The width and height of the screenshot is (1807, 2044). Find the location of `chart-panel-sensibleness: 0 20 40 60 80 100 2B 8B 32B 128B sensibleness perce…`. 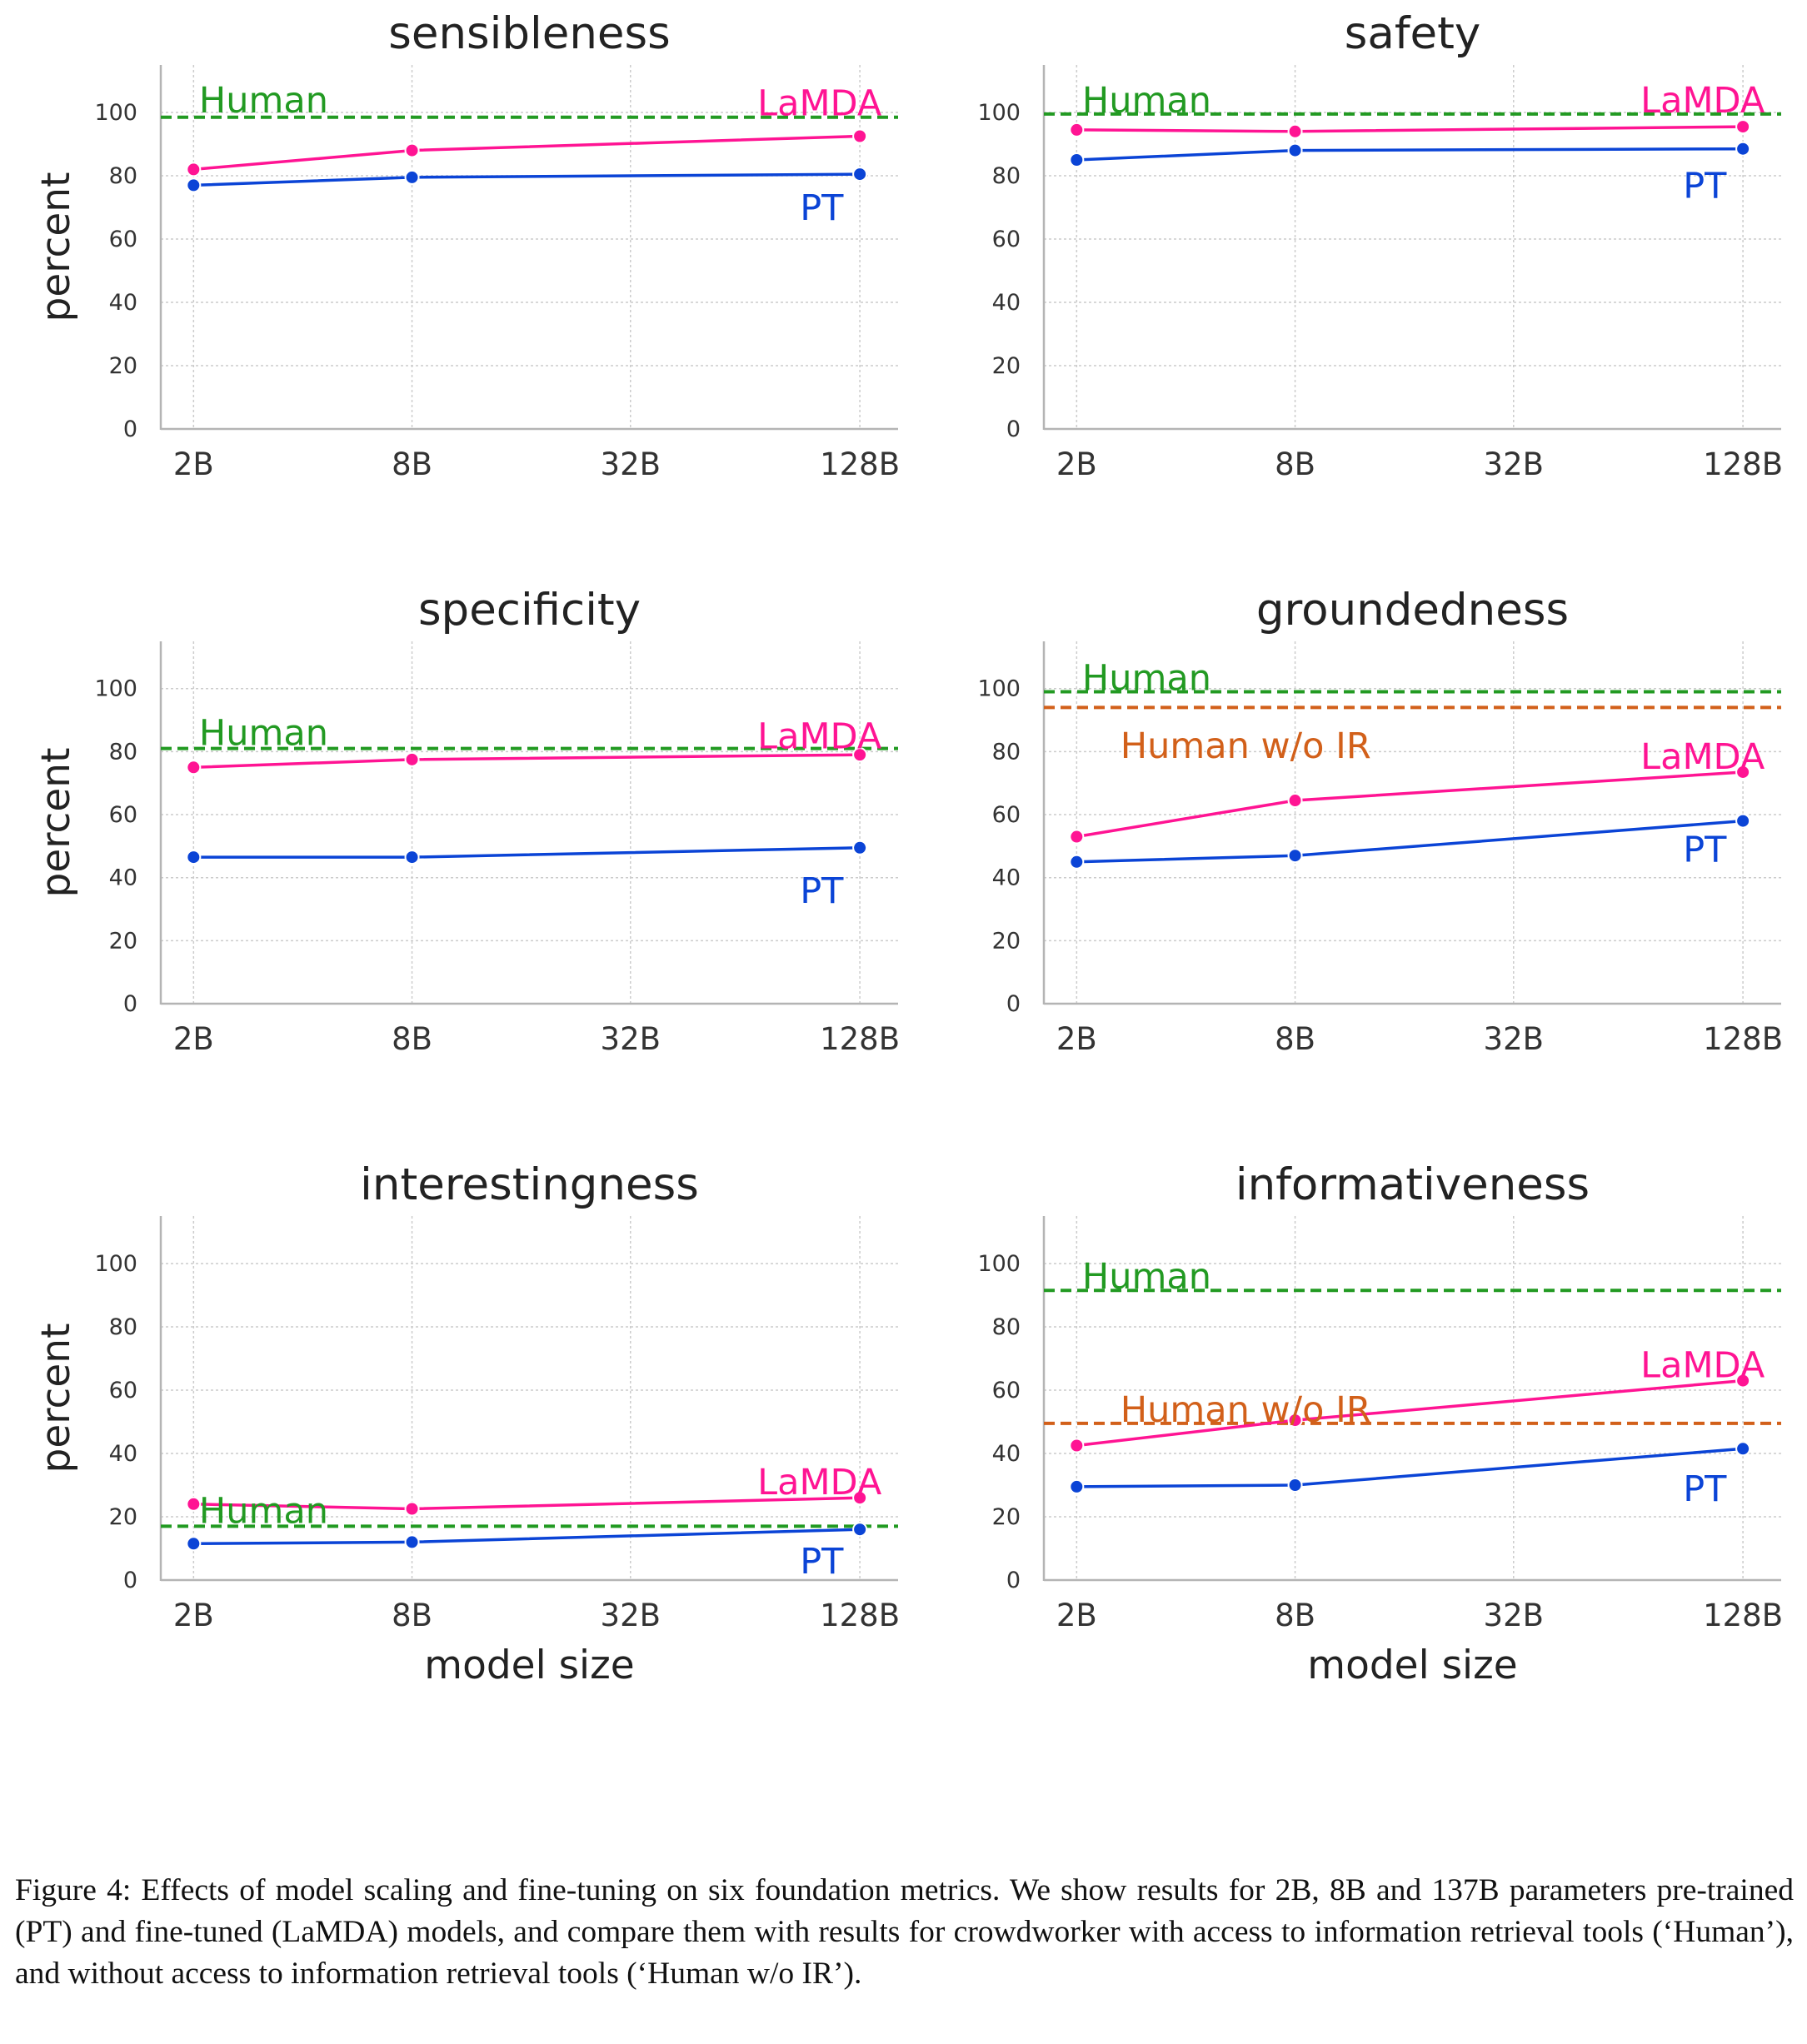

chart-panel-sensibleness: 0 20 40 60 80 100 2B 8B 32B 128B sensibleness perce… is located at coordinates (467, 245).